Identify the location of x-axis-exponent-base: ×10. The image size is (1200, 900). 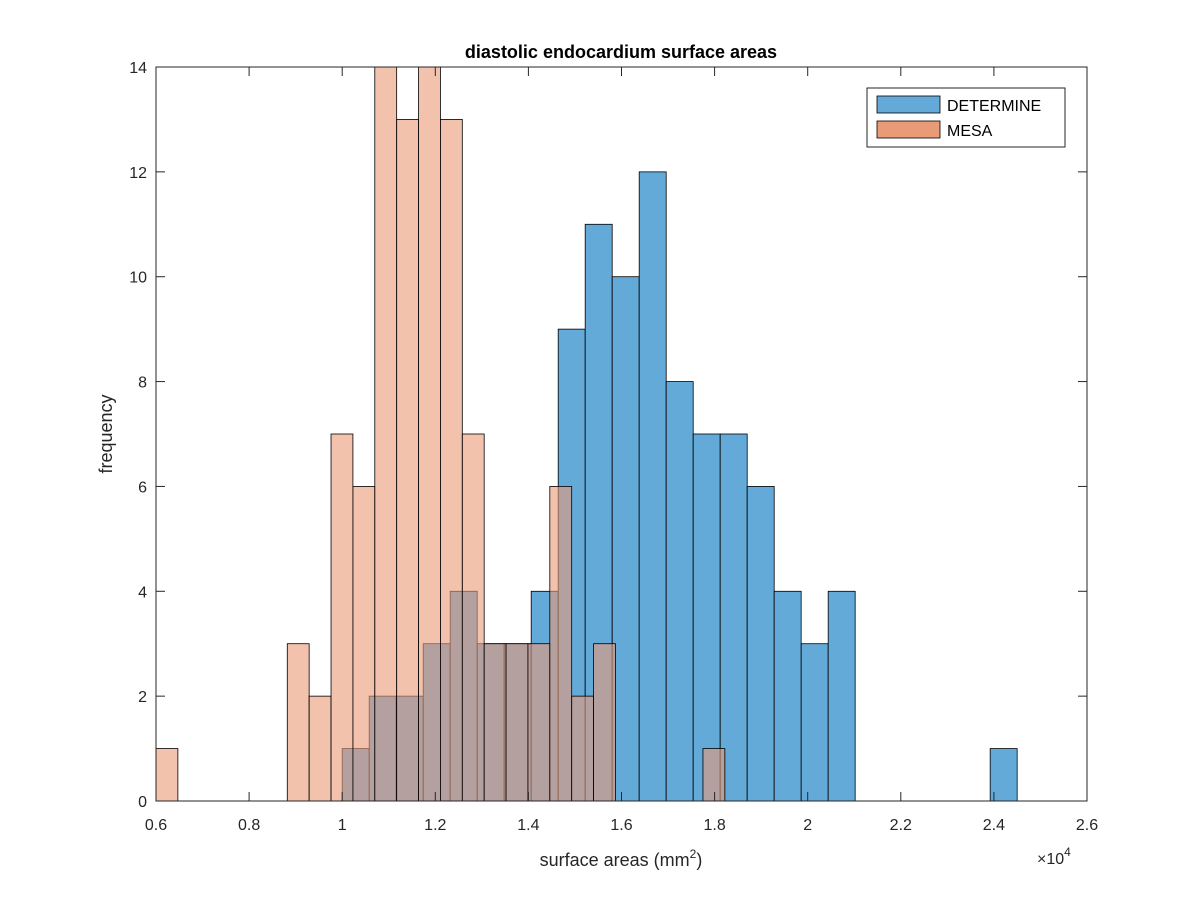
(1050, 859).